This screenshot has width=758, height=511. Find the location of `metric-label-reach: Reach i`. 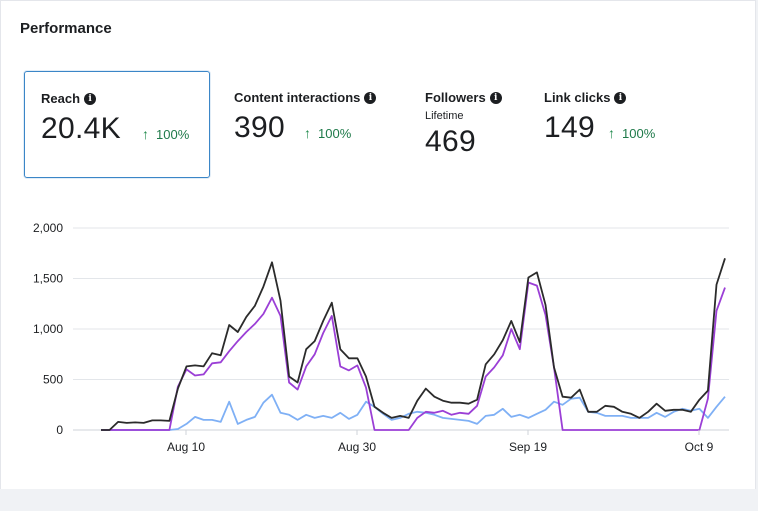

metric-label-reach: Reach i is located at coordinates (69, 98).